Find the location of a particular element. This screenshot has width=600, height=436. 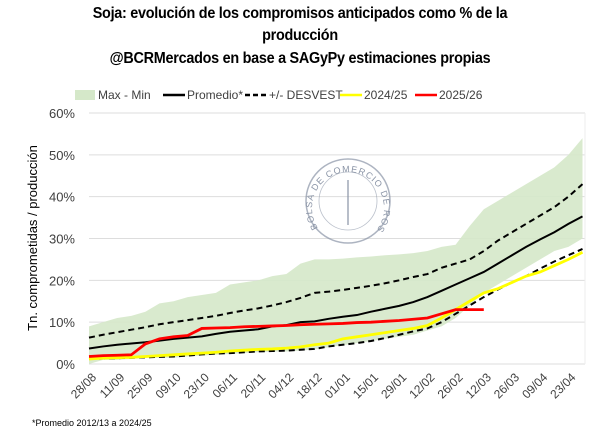

watermark-seal-inner is located at coordinates (348, 201).